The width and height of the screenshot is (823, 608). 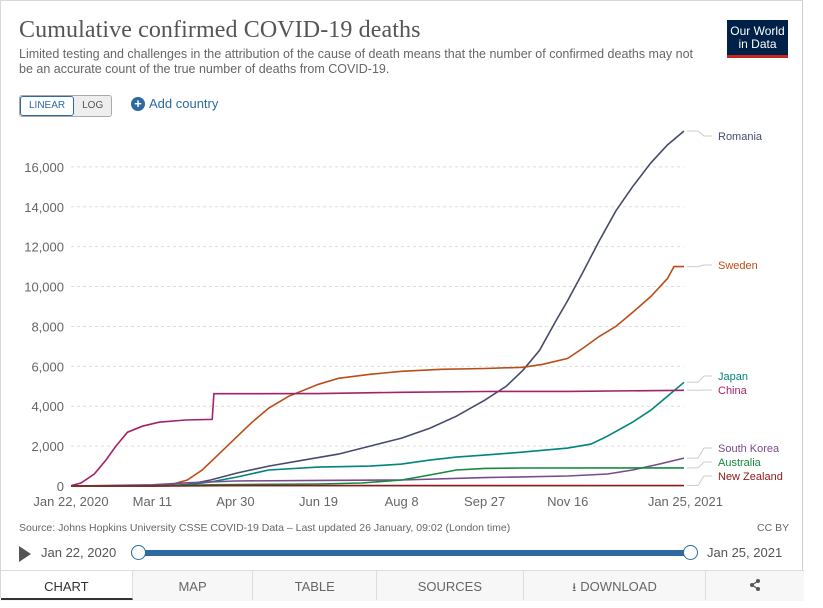 I want to click on x-tick-label: Nov 16, so click(x=567, y=501).